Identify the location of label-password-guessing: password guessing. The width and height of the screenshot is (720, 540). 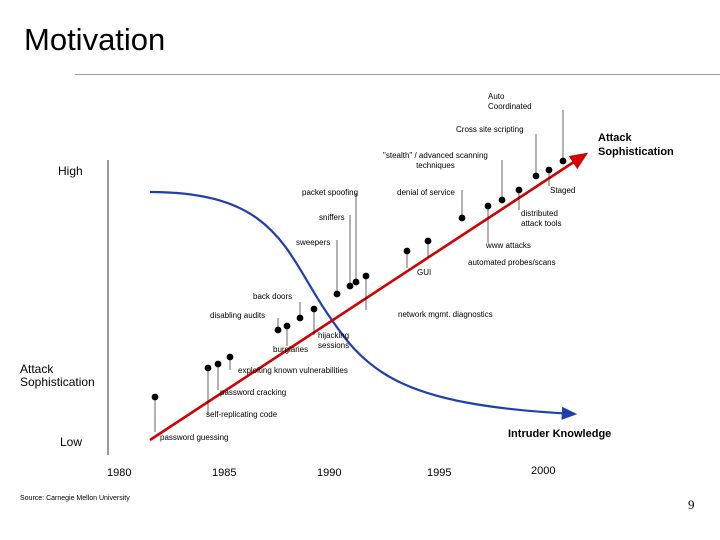
(194, 437).